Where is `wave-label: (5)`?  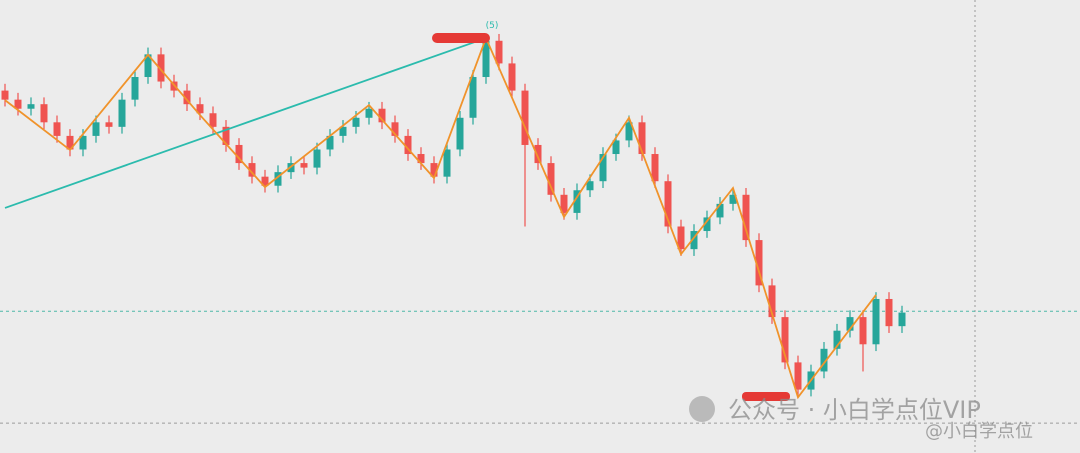
wave-label: (5) is located at coordinates (492, 26).